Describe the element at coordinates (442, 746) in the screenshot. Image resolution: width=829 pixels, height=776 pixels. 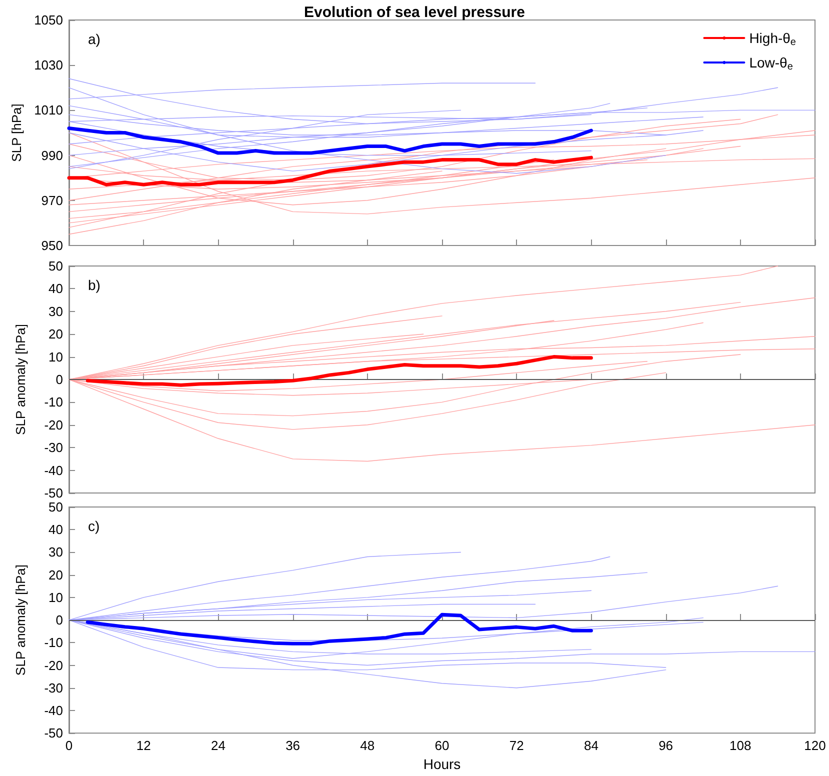
I see `x-tick-label: 60` at that location.